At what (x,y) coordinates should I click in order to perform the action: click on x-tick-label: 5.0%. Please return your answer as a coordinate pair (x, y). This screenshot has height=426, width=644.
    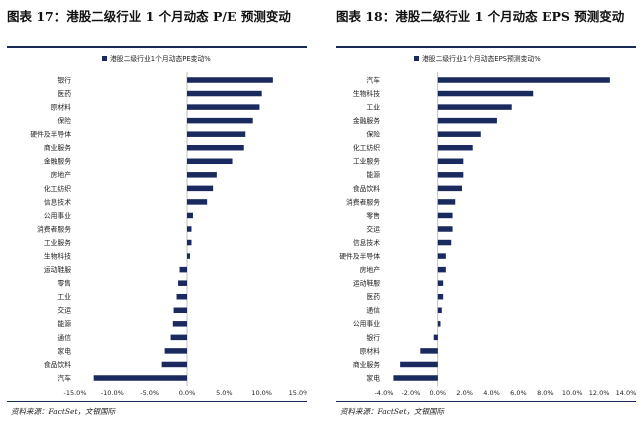
    Looking at the image, I should click on (224, 393).